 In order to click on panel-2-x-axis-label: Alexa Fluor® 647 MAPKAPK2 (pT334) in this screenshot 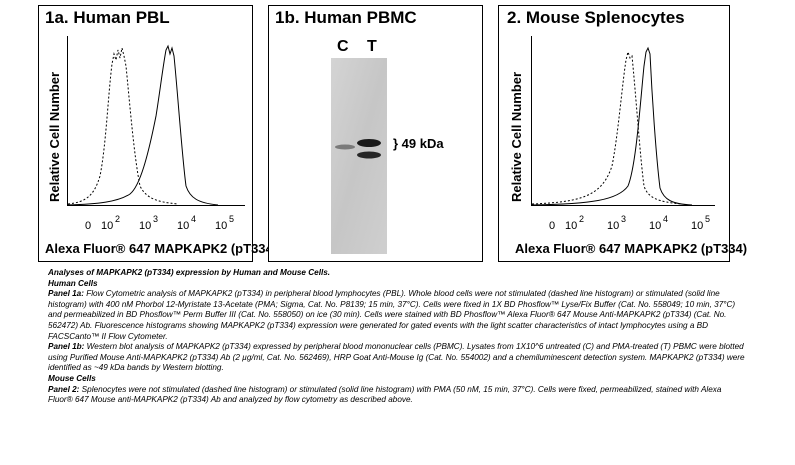, I will do `click(631, 248)`.